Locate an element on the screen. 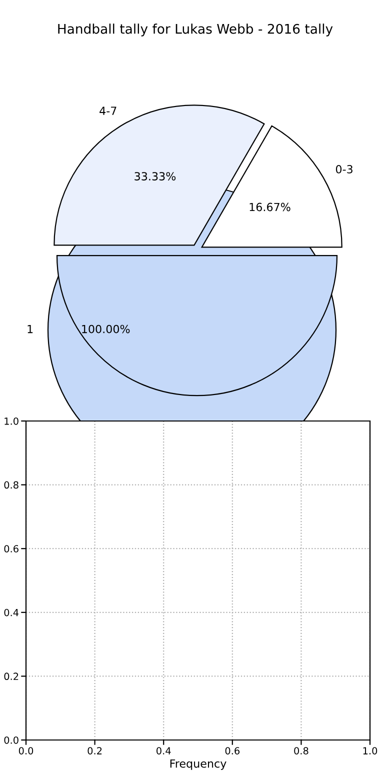  data-label: 16.67% is located at coordinates (270, 207).